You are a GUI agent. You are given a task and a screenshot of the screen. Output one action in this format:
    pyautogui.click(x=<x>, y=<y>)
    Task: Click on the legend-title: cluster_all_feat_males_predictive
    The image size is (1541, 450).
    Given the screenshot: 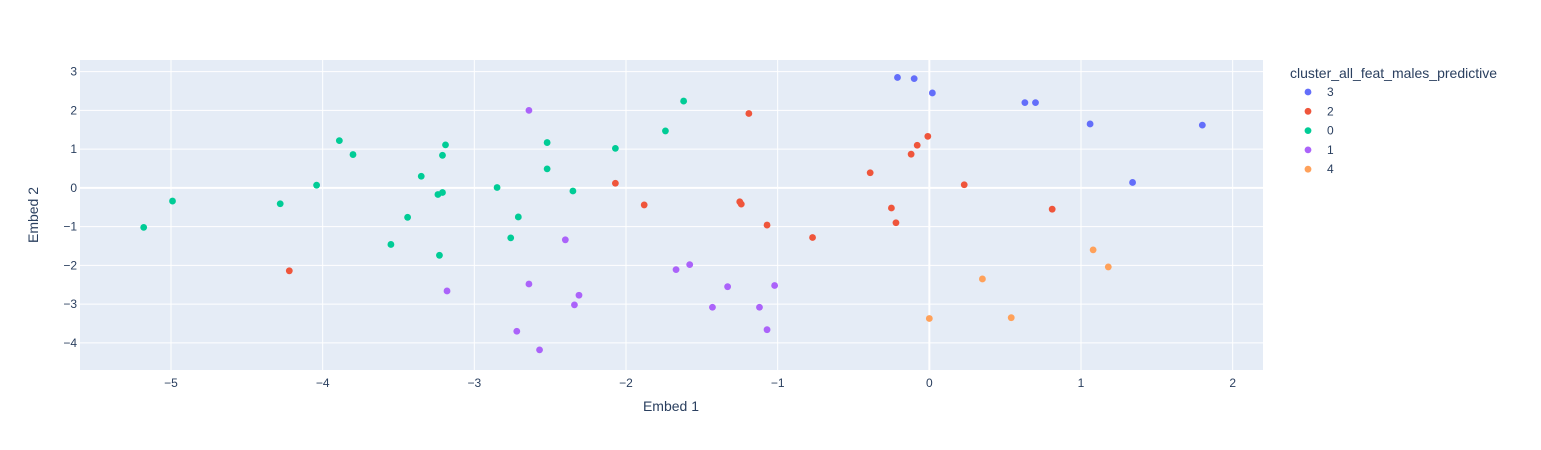 What is the action you would take?
    pyautogui.click(x=1393, y=73)
    